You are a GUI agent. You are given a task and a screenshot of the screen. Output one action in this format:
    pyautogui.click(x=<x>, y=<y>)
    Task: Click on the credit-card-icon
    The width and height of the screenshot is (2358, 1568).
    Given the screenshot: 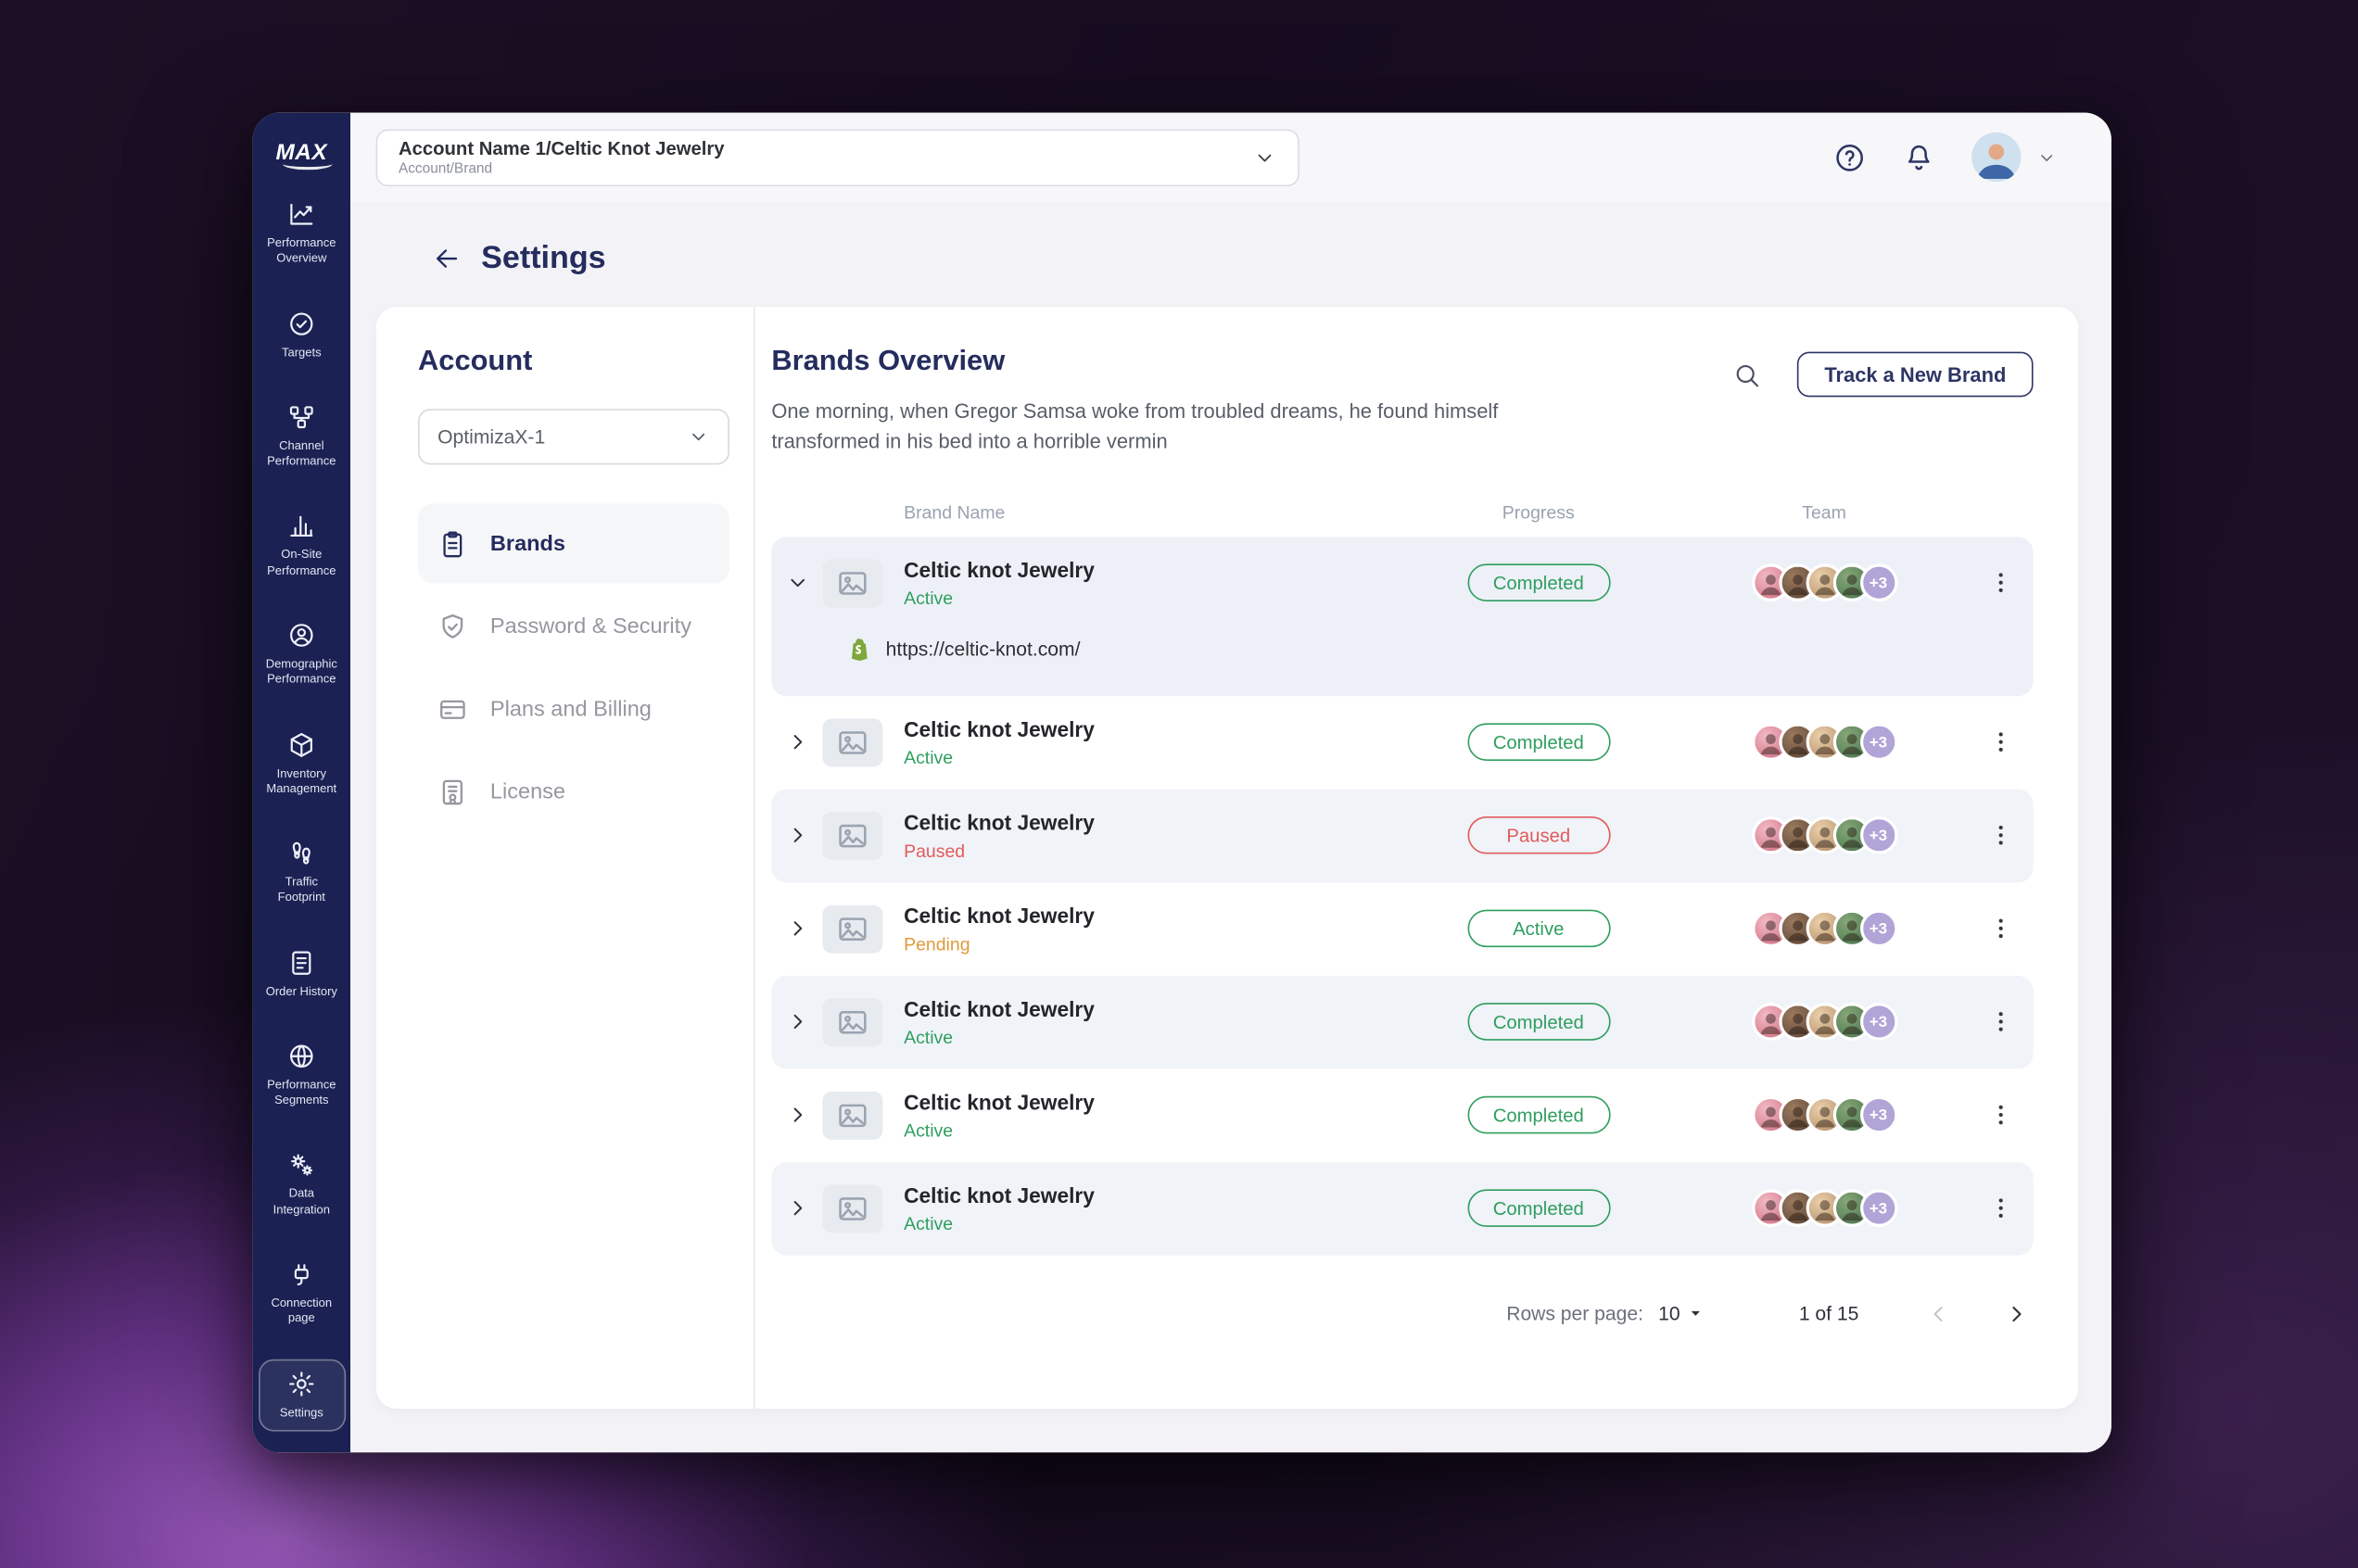 What is the action you would take?
    pyautogui.click(x=452, y=709)
    